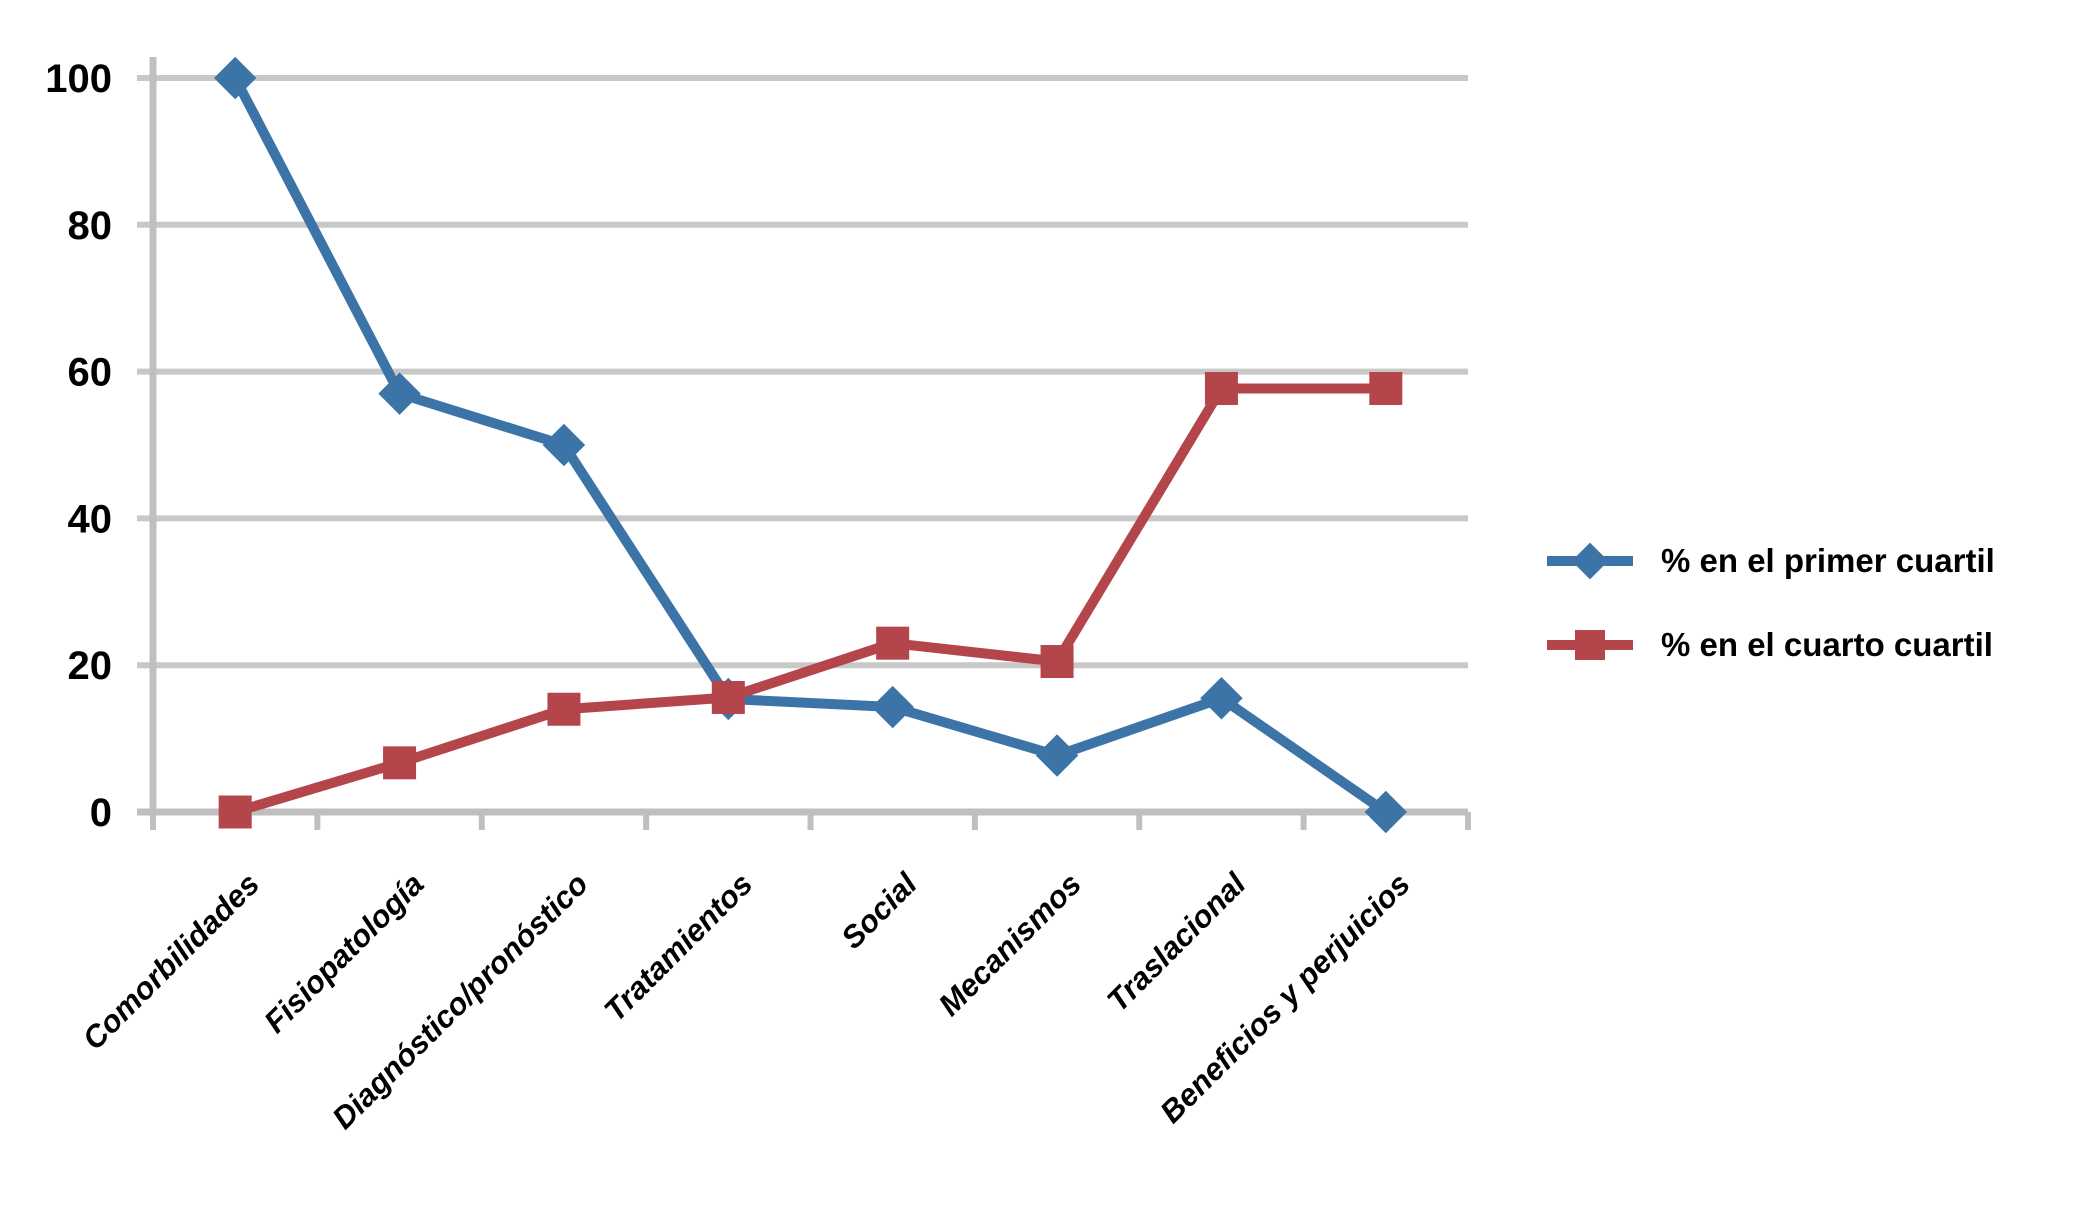 The image size is (2095, 1215). What do you see at coordinates (90, 519) in the screenshot?
I see `y-axis-tick-label: 40` at bounding box center [90, 519].